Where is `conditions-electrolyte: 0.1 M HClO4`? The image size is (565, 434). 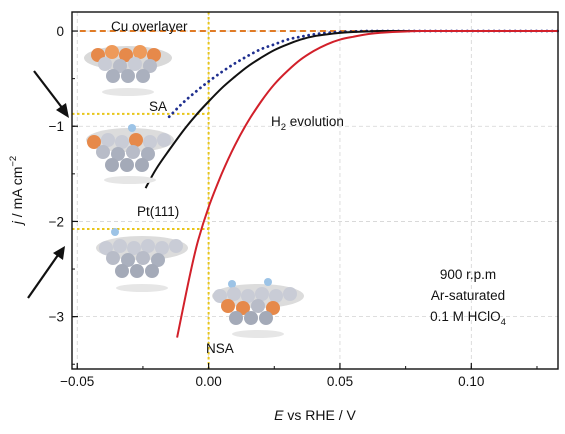
conditions-electrolyte: 0.1 M HClO4 is located at coordinates (468, 318).